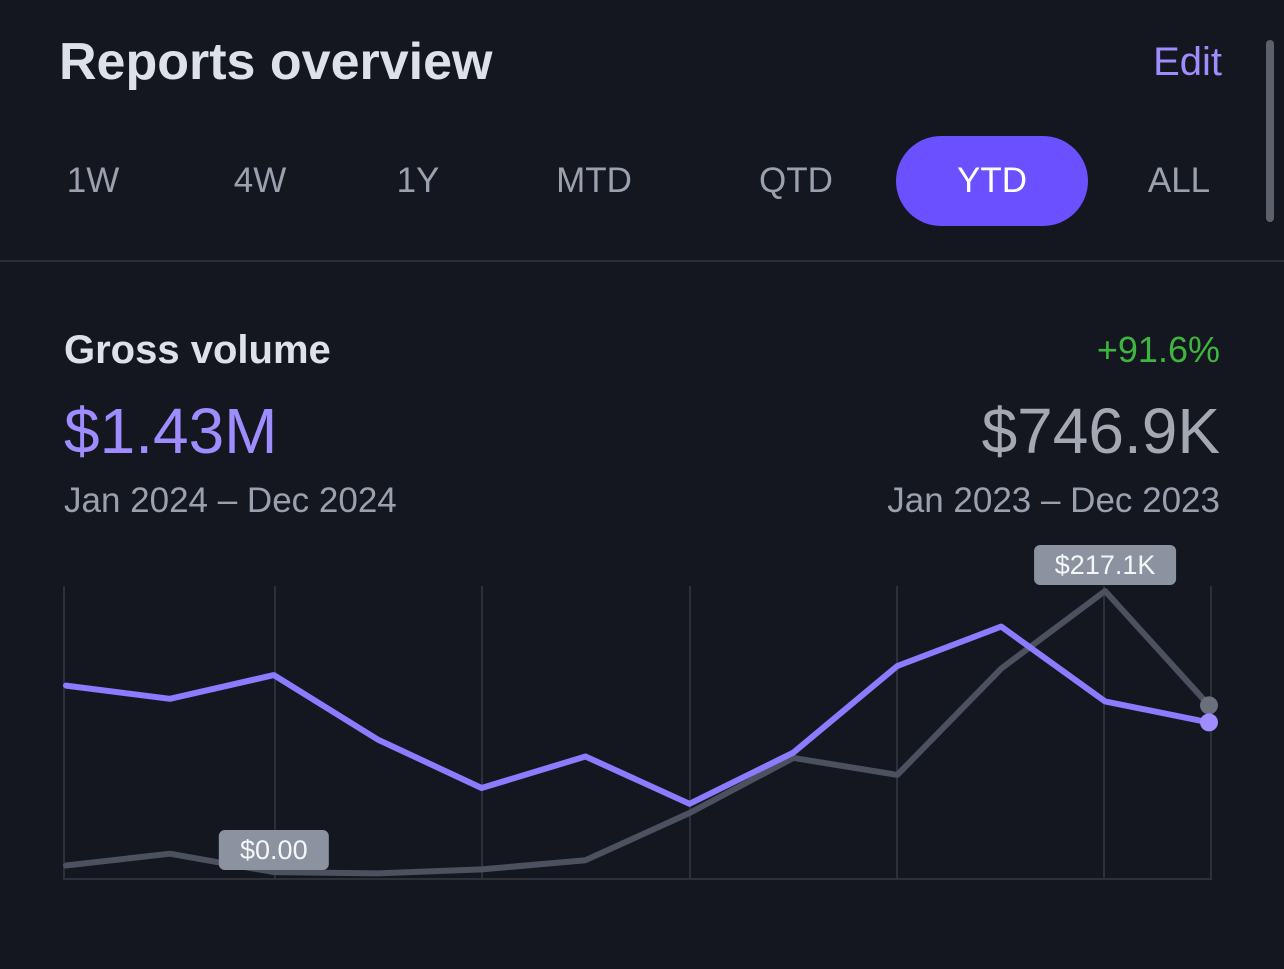 The image size is (1284, 969). What do you see at coordinates (594, 180) in the screenshot?
I see `tab-mtd: MTD` at bounding box center [594, 180].